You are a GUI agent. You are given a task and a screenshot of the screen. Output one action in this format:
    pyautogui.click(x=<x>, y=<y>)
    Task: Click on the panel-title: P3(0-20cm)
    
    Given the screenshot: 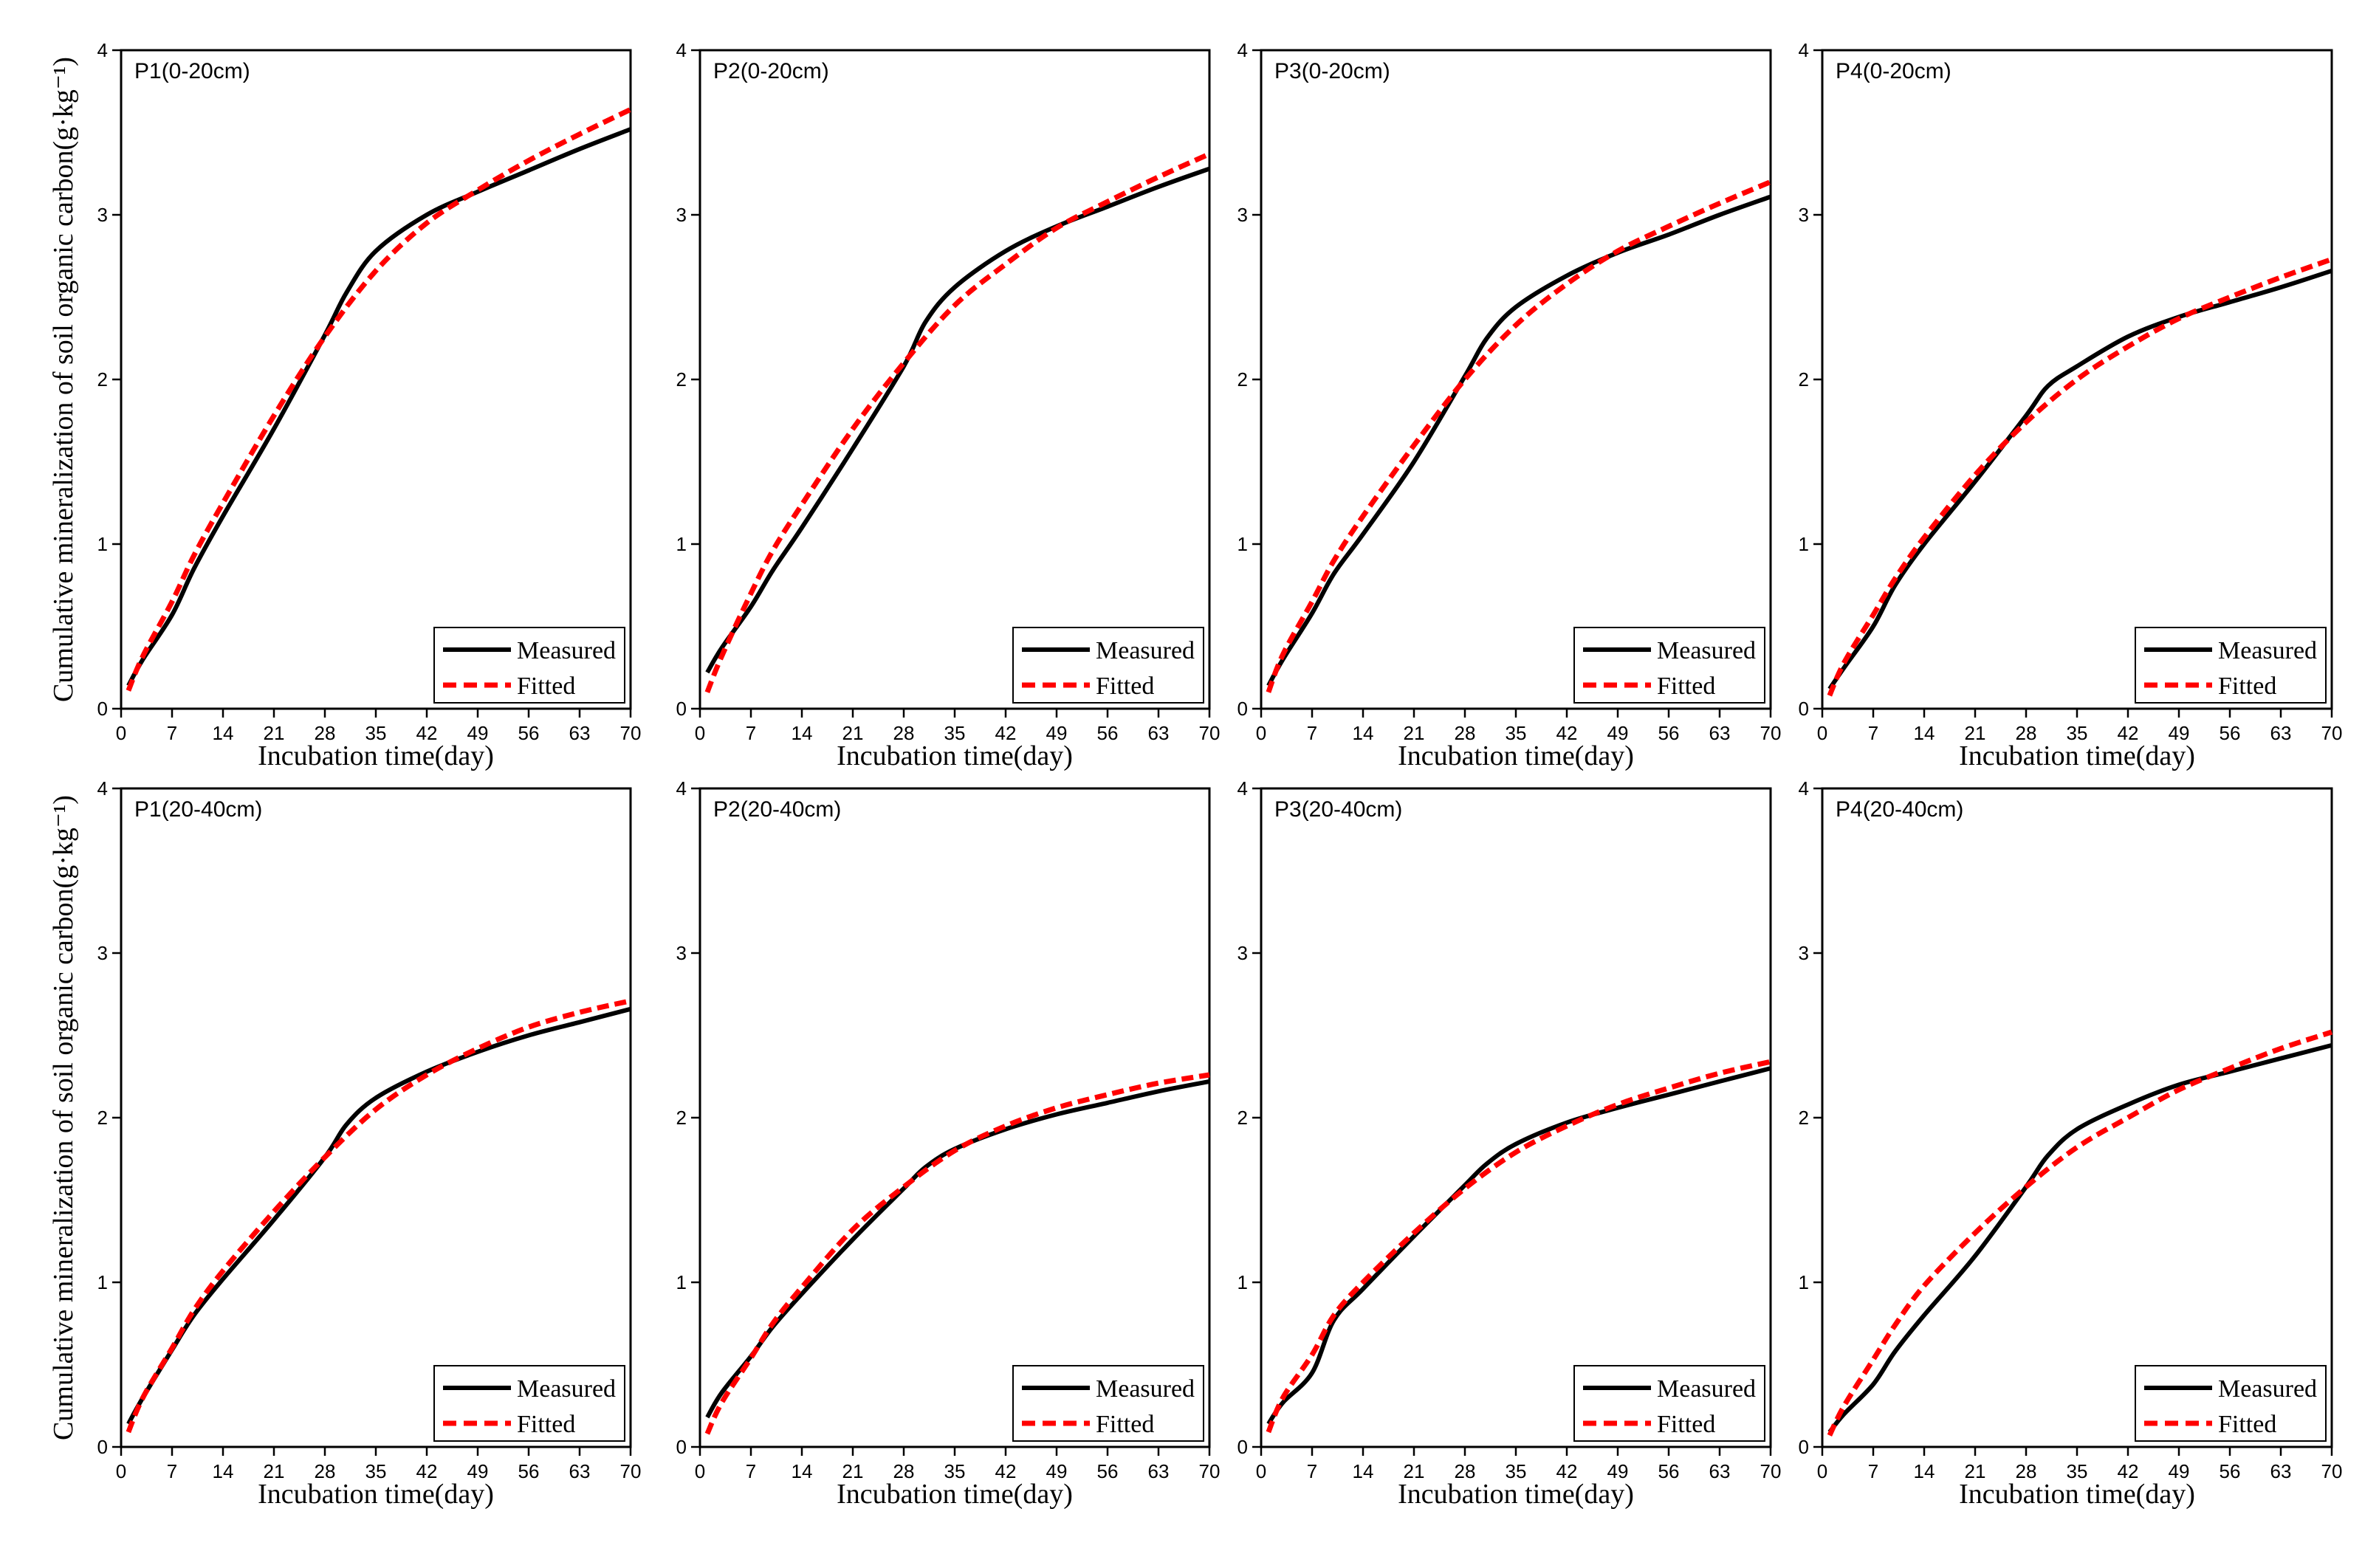 What is the action you would take?
    pyautogui.click(x=1332, y=71)
    